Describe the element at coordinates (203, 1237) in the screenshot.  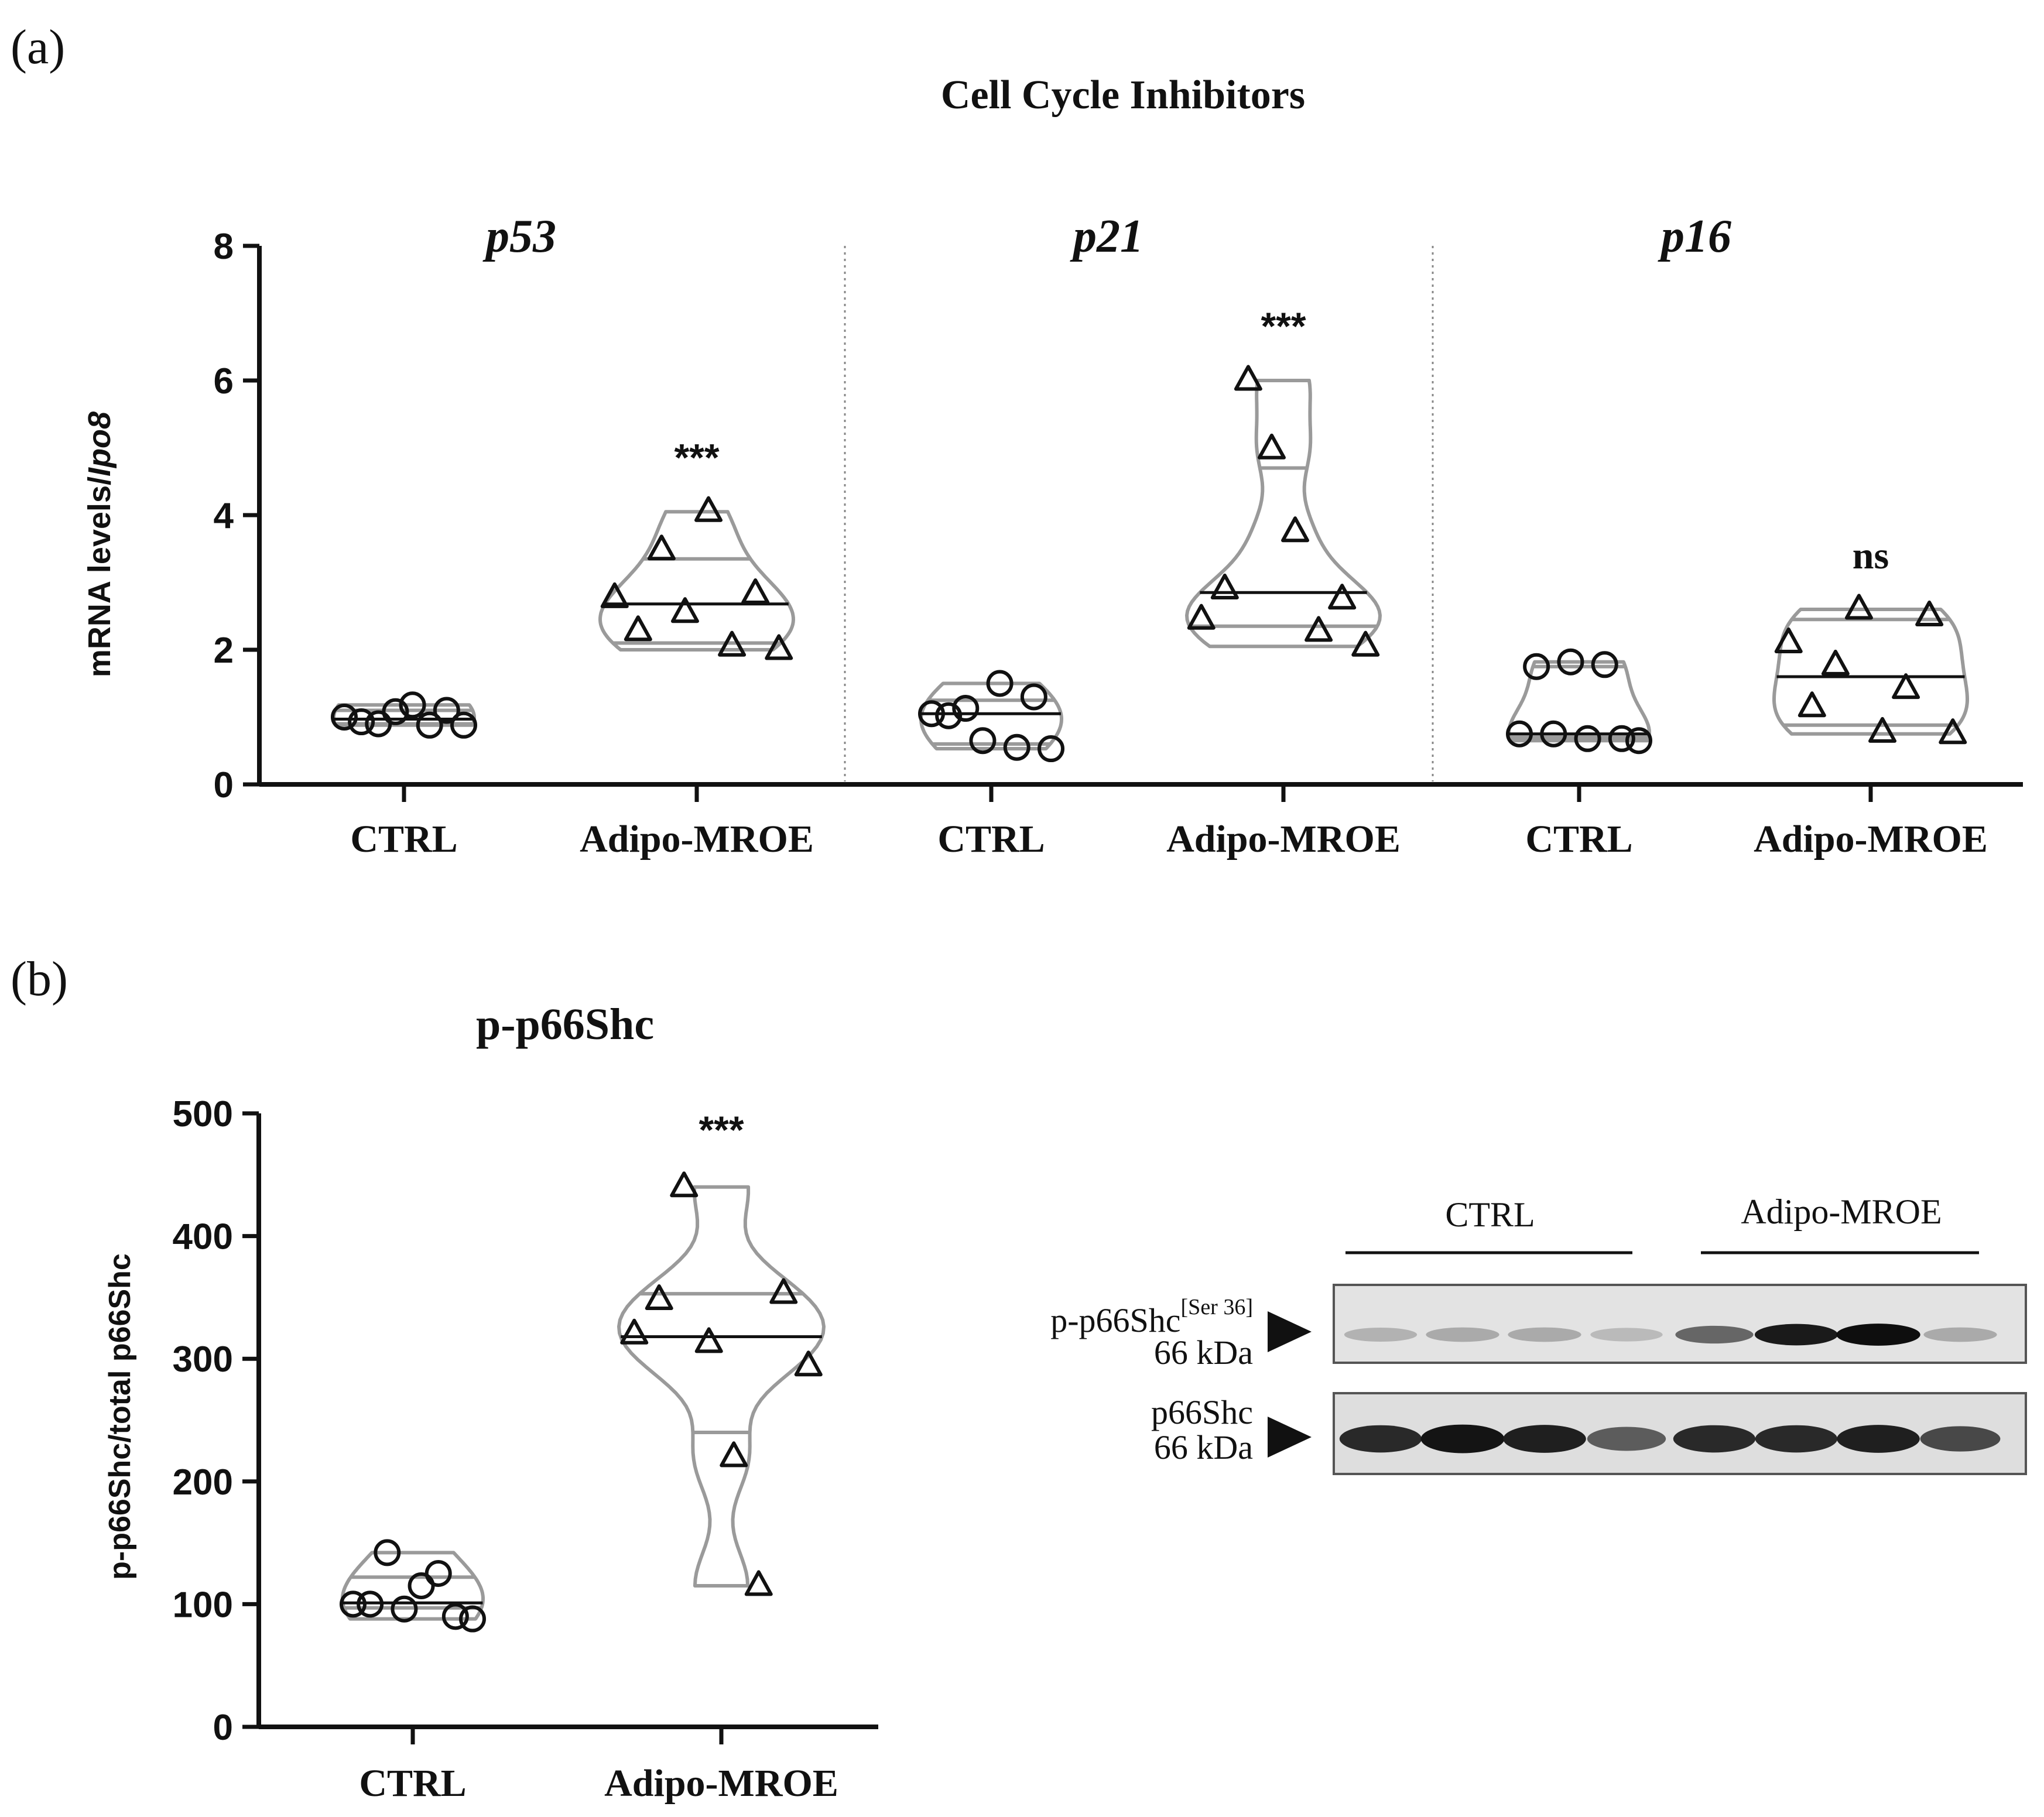
I see `y-tick-label: 400` at that location.